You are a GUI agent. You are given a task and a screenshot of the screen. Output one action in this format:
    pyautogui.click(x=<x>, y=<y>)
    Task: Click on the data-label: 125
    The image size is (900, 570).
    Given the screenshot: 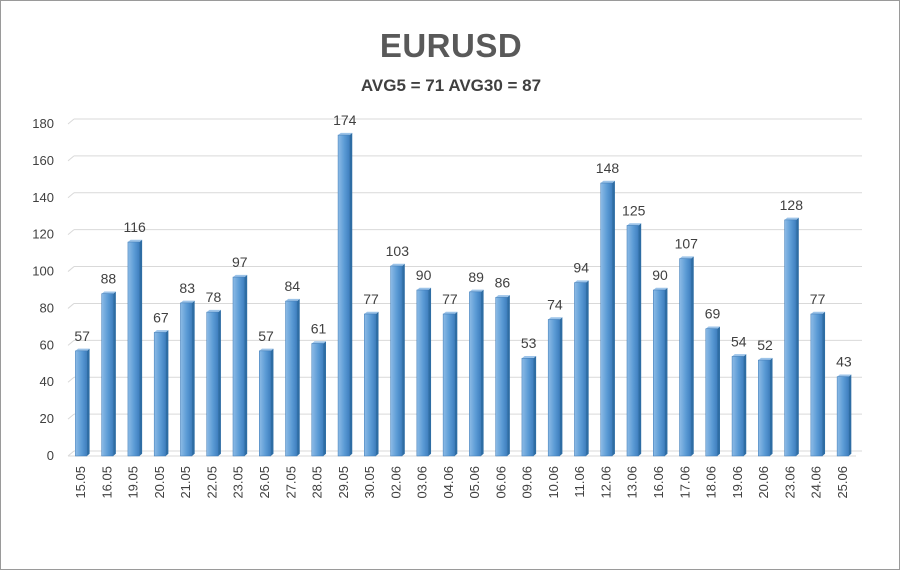 What is the action you would take?
    pyautogui.click(x=634, y=210)
    